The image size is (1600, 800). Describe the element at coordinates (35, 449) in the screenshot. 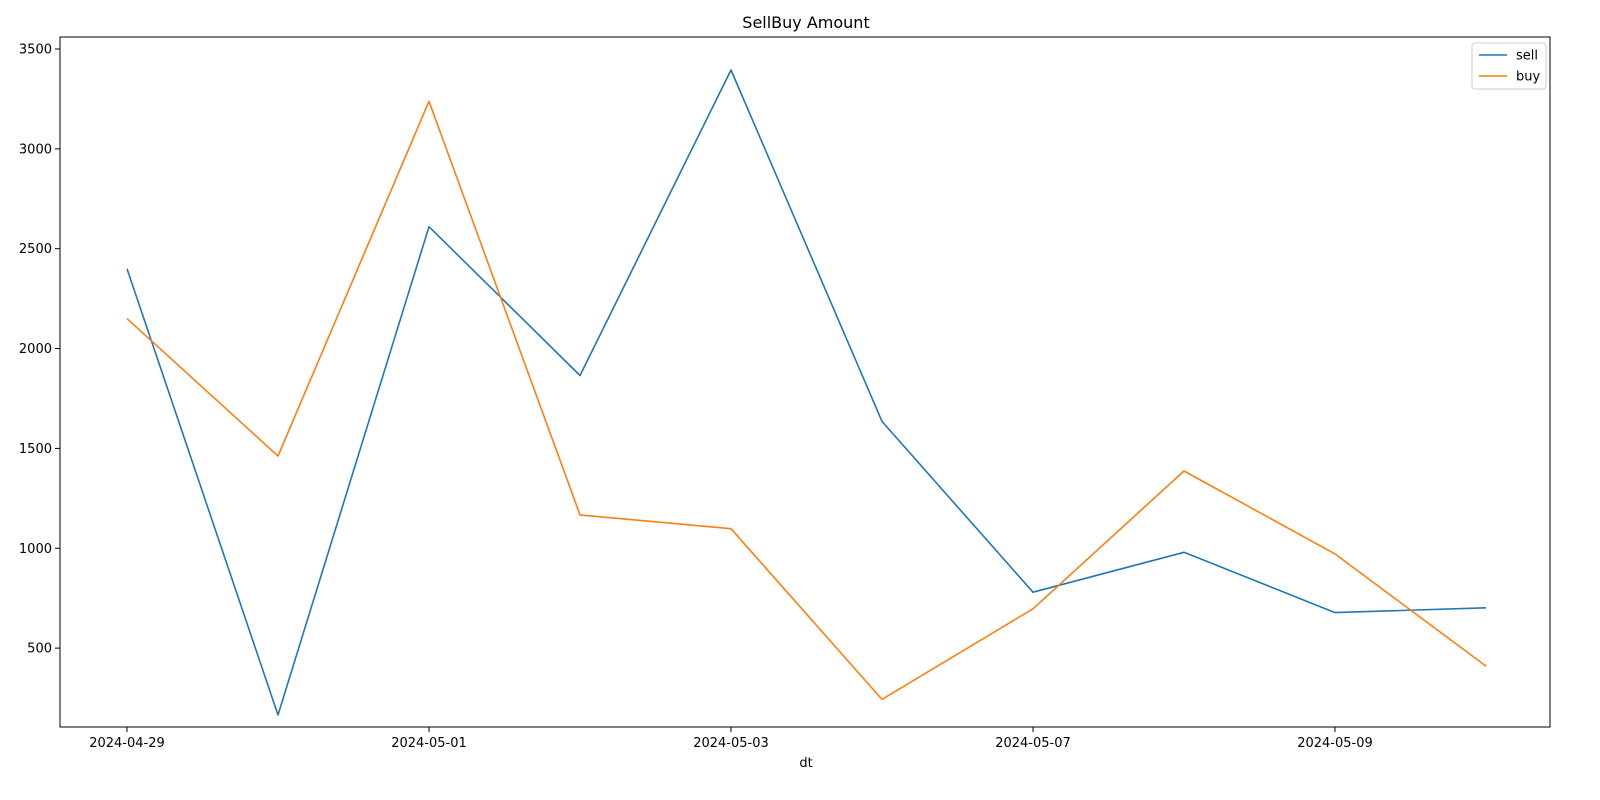

I see `y-tick-label: 1500` at that location.